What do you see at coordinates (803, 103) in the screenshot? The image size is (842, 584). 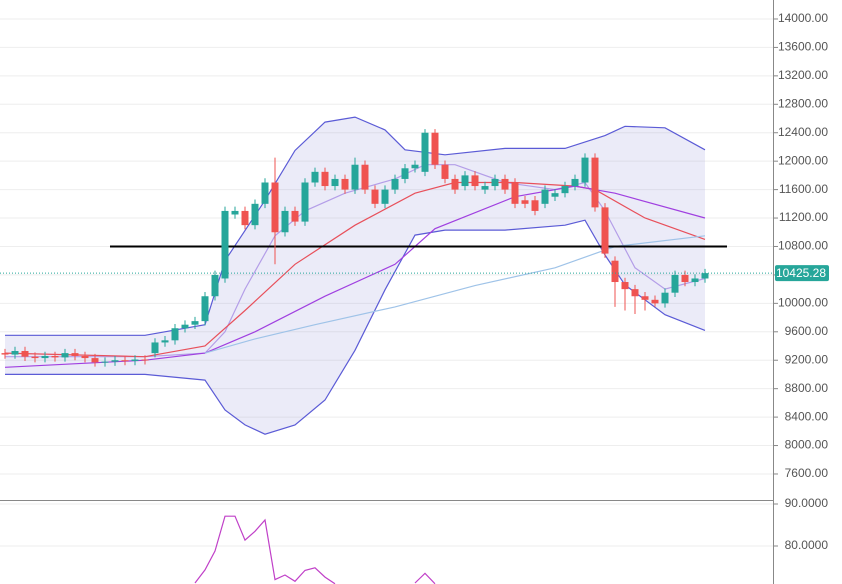 I see `y-tick-label: 12800.00` at bounding box center [803, 103].